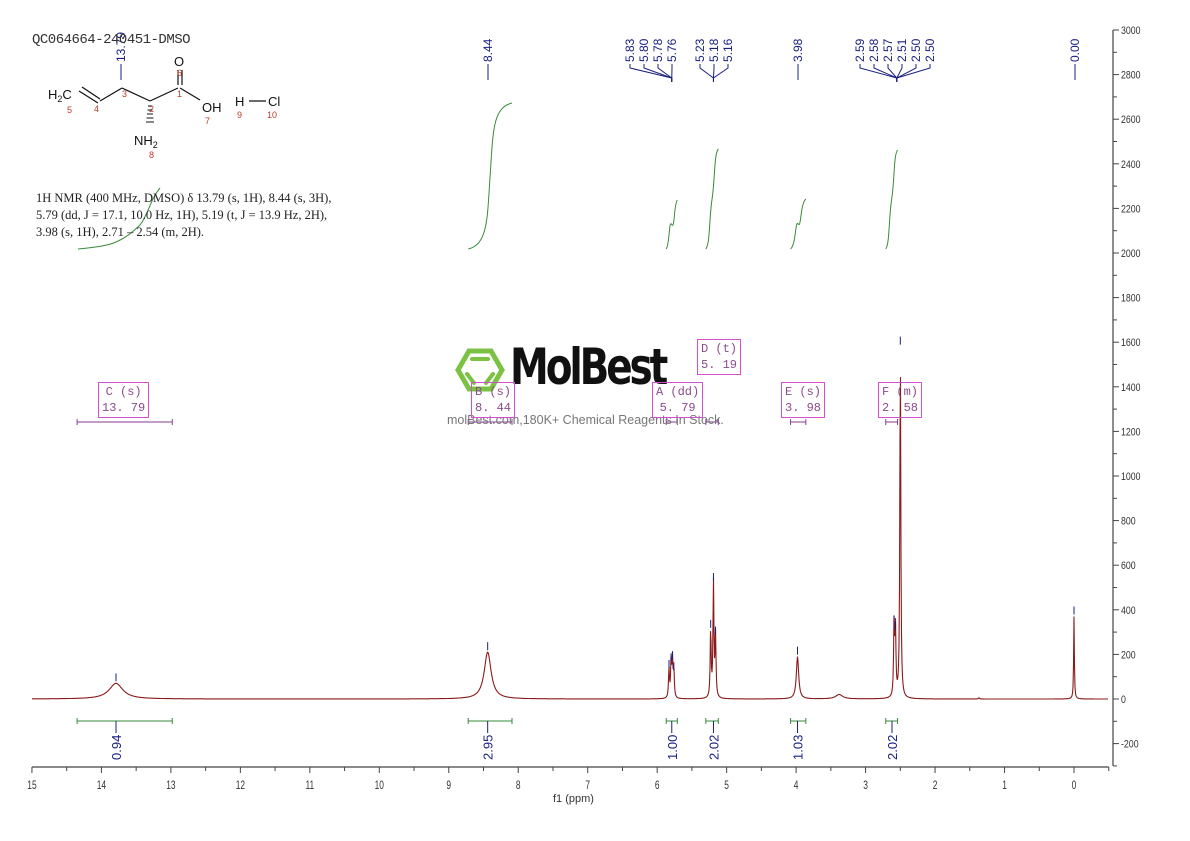  What do you see at coordinates (164, 107) in the screenshot?
I see `chemical-structure: H2C 5 4 3 2 1 O 6 OH 7 NH2 8 H Cl 9 10` at bounding box center [164, 107].